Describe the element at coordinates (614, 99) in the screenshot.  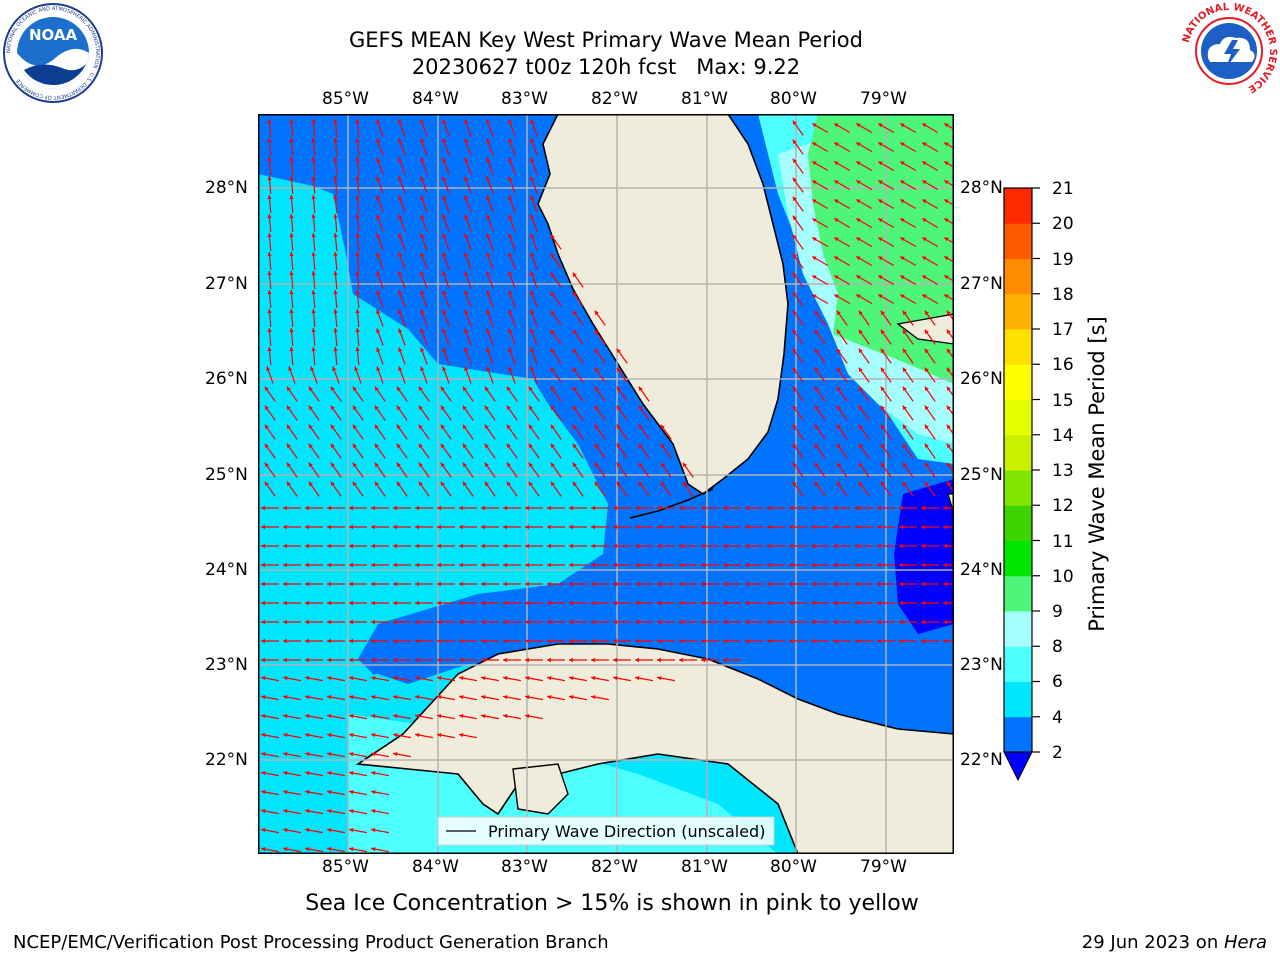
I see `lon-label-top: 82°W` at that location.